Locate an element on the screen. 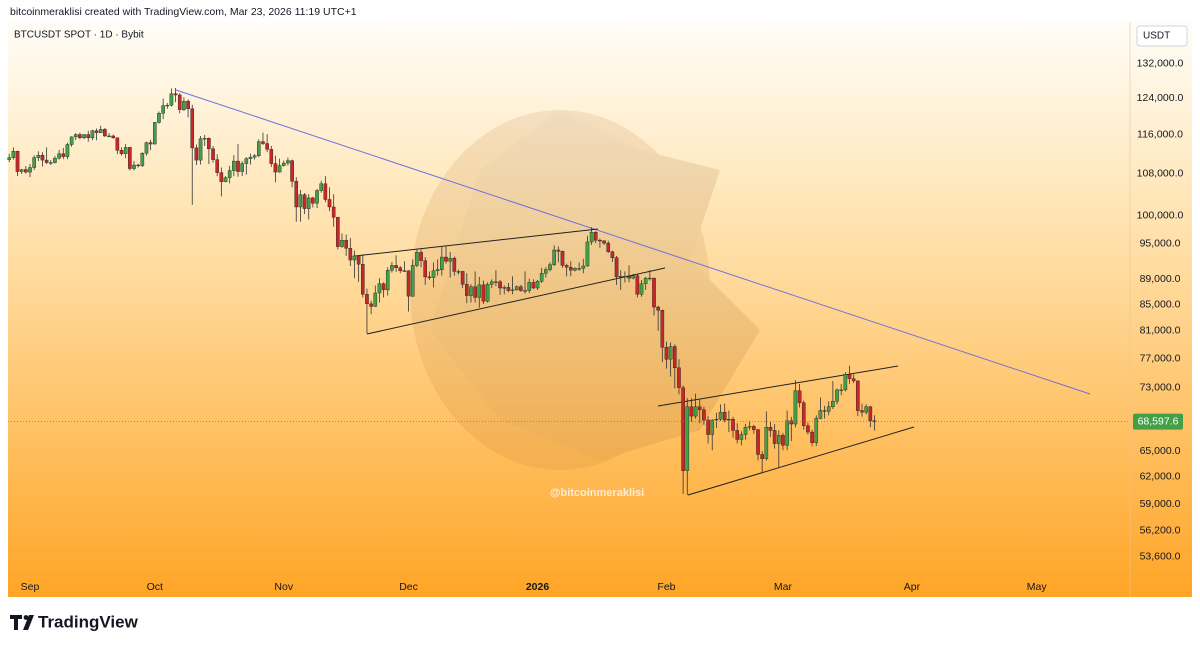 This screenshot has width=1200, height=647. y-tick-label: 56,200.0 is located at coordinates (1160, 530).